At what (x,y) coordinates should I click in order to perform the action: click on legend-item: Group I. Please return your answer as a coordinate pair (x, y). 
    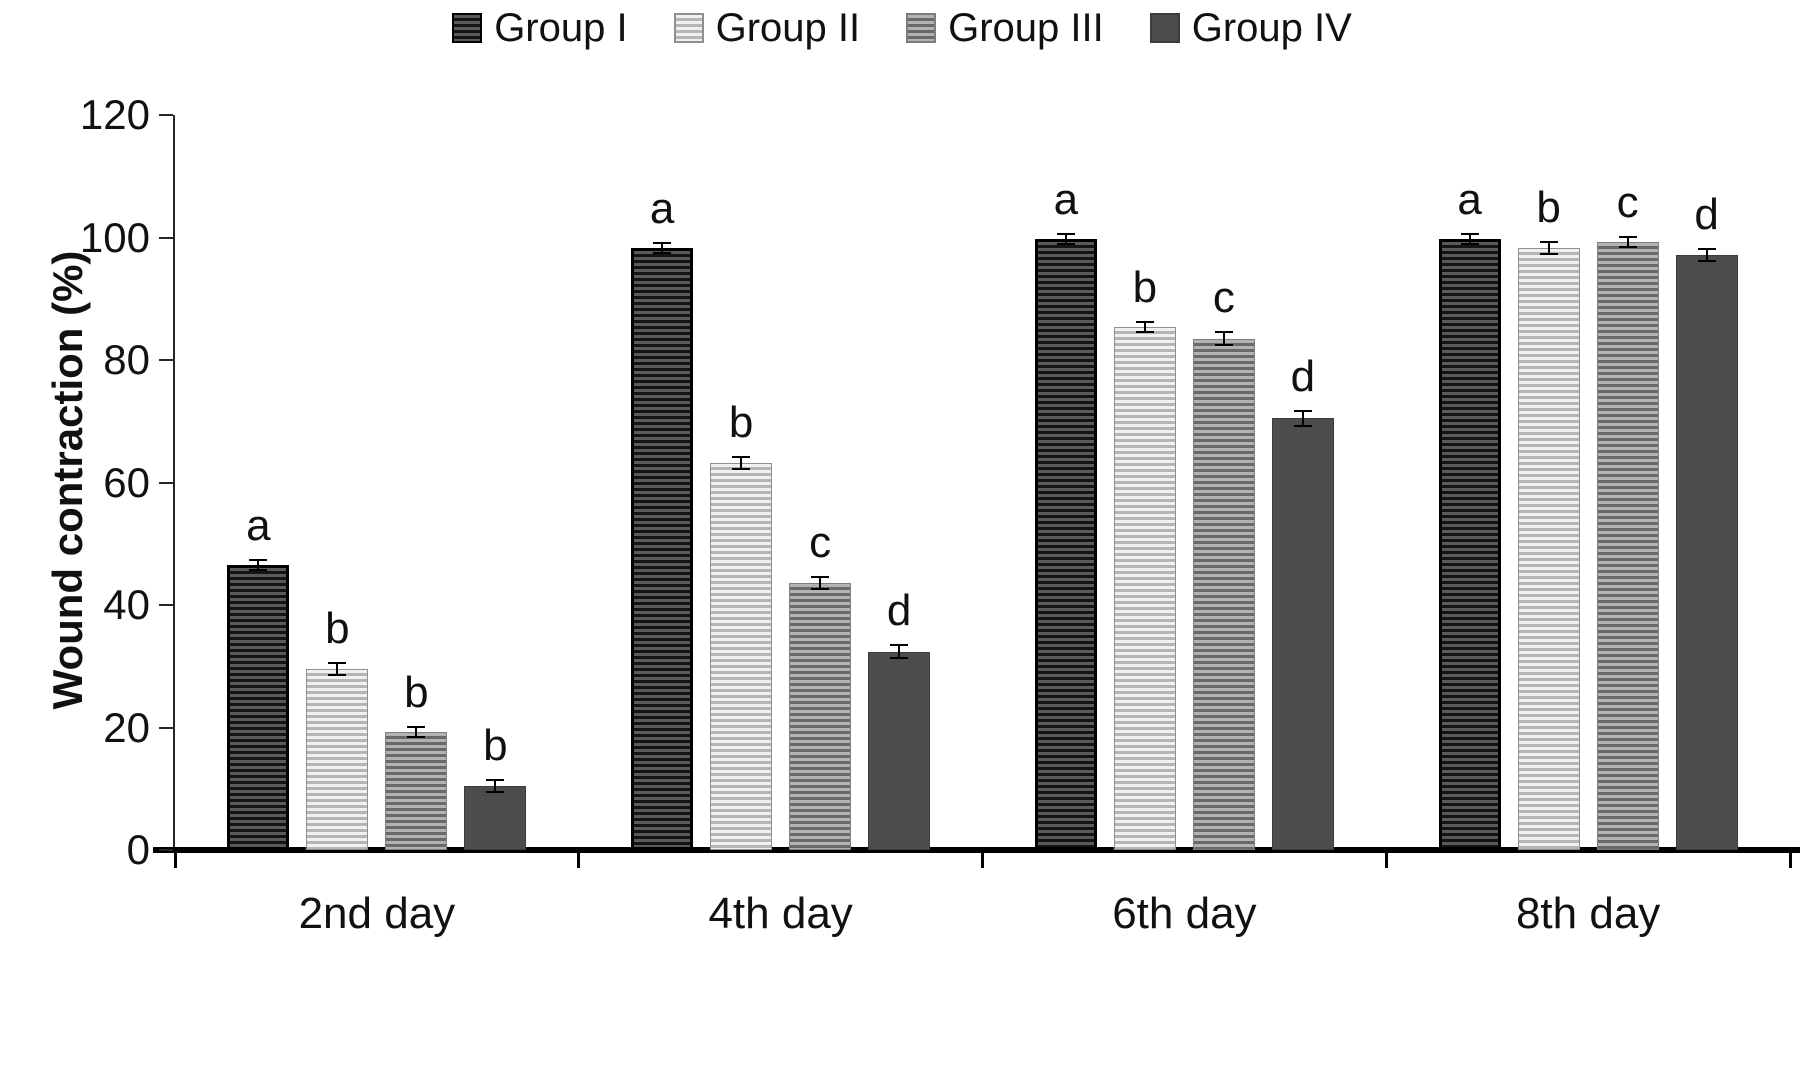
    Looking at the image, I should click on (540, 28).